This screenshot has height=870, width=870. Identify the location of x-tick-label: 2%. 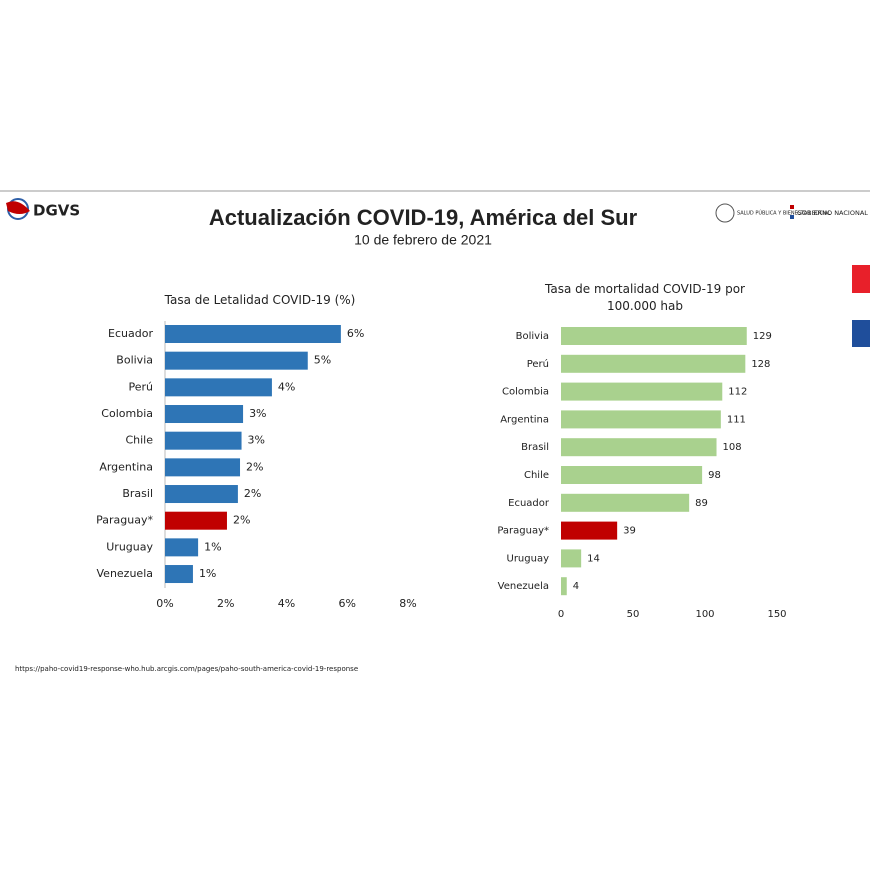
(225, 603).